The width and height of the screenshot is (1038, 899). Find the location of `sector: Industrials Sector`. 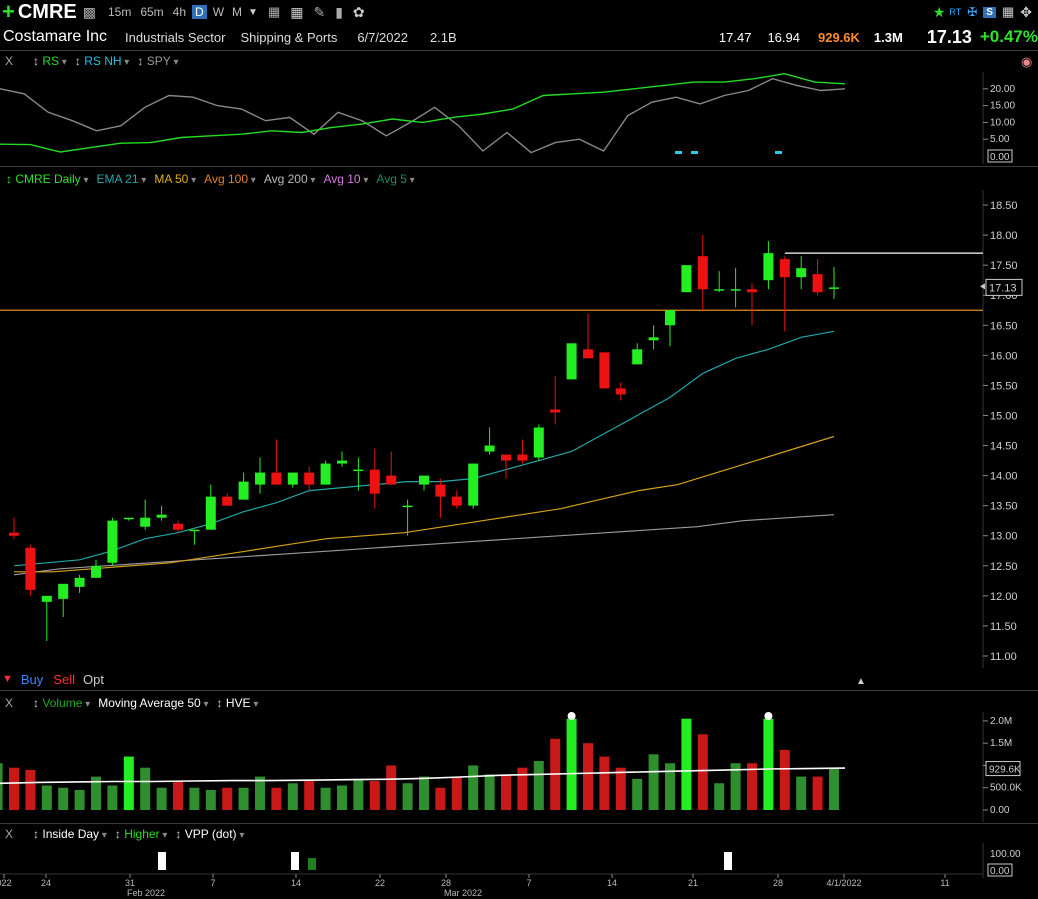

sector: Industrials Sector is located at coordinates (175, 37).